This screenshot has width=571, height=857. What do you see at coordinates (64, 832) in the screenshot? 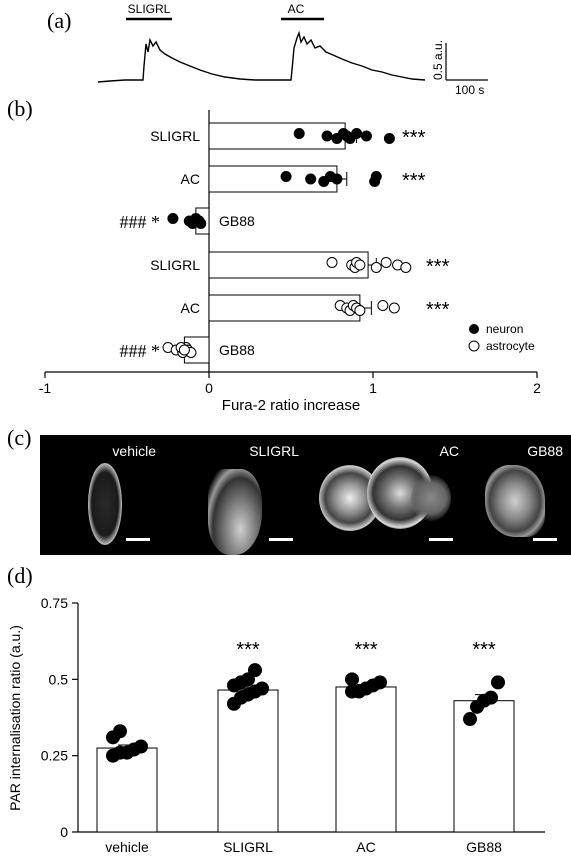
I see `internalisation-y-tick-label: 0` at bounding box center [64, 832].